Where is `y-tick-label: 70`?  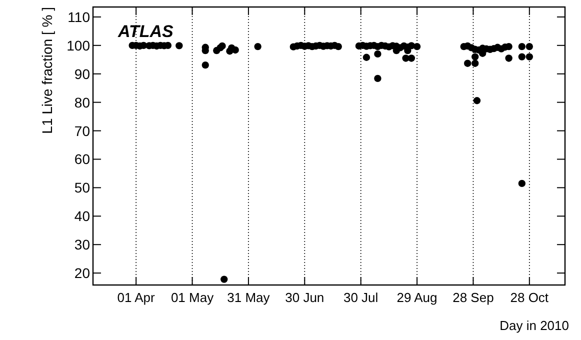 y-tick-label: 70 is located at coordinates (82, 130).